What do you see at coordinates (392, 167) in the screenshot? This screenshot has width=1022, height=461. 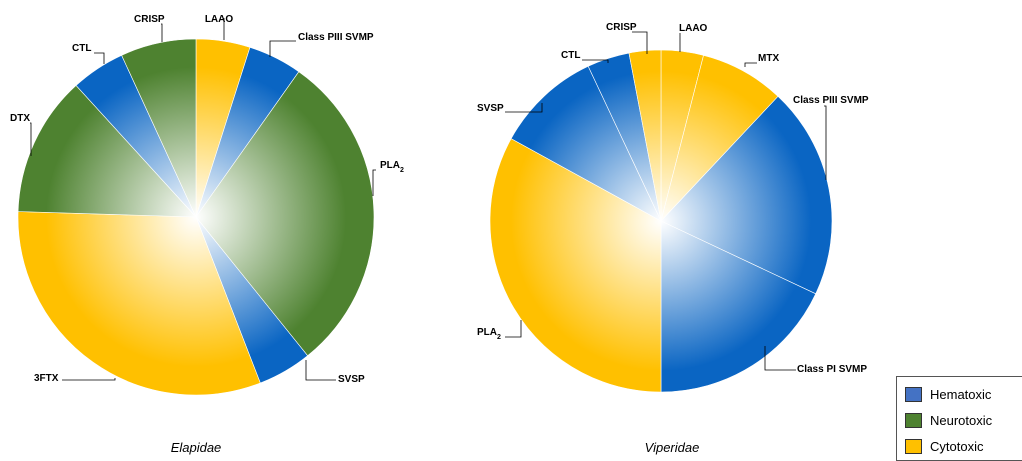 I see `elapidae-label-pla2: PLA2` at bounding box center [392, 167].